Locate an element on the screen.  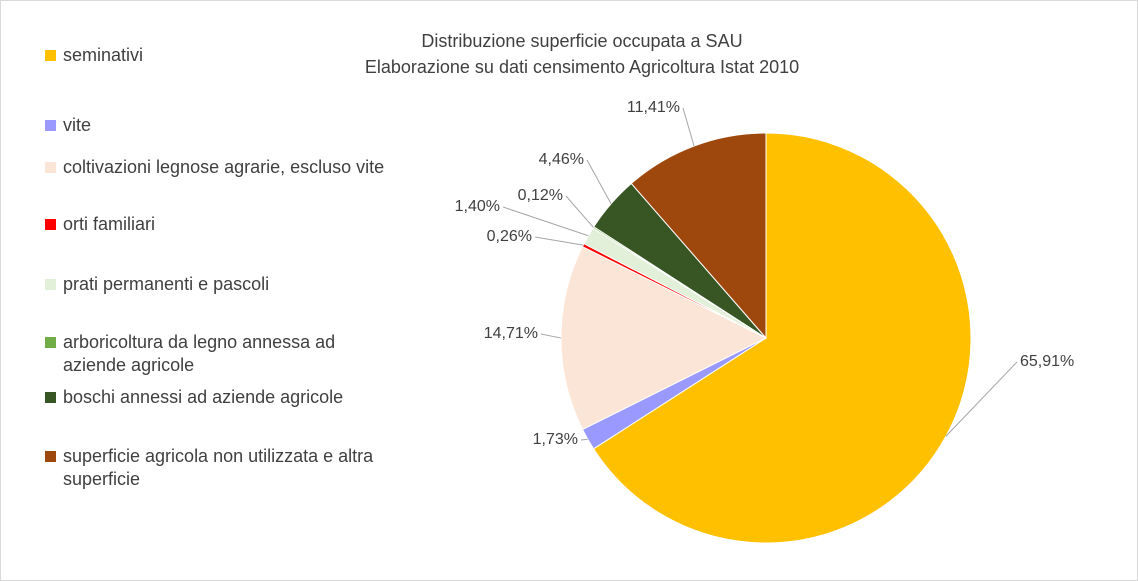
legend-label: boschi annessi ad aziende agricole is located at coordinates (203, 397).